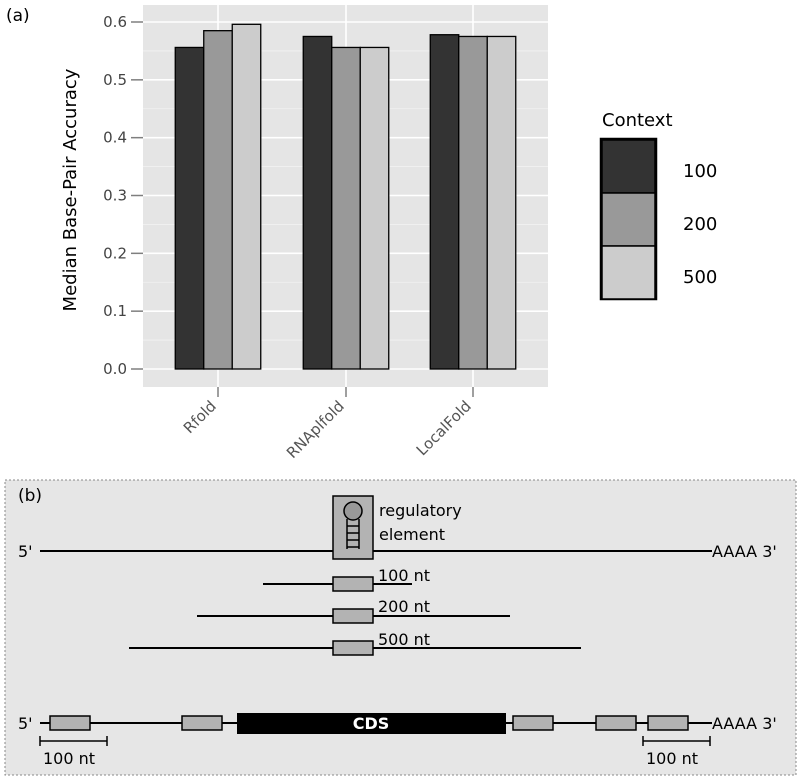  I want to click on scale-label-left: 100 nt, so click(69, 758).